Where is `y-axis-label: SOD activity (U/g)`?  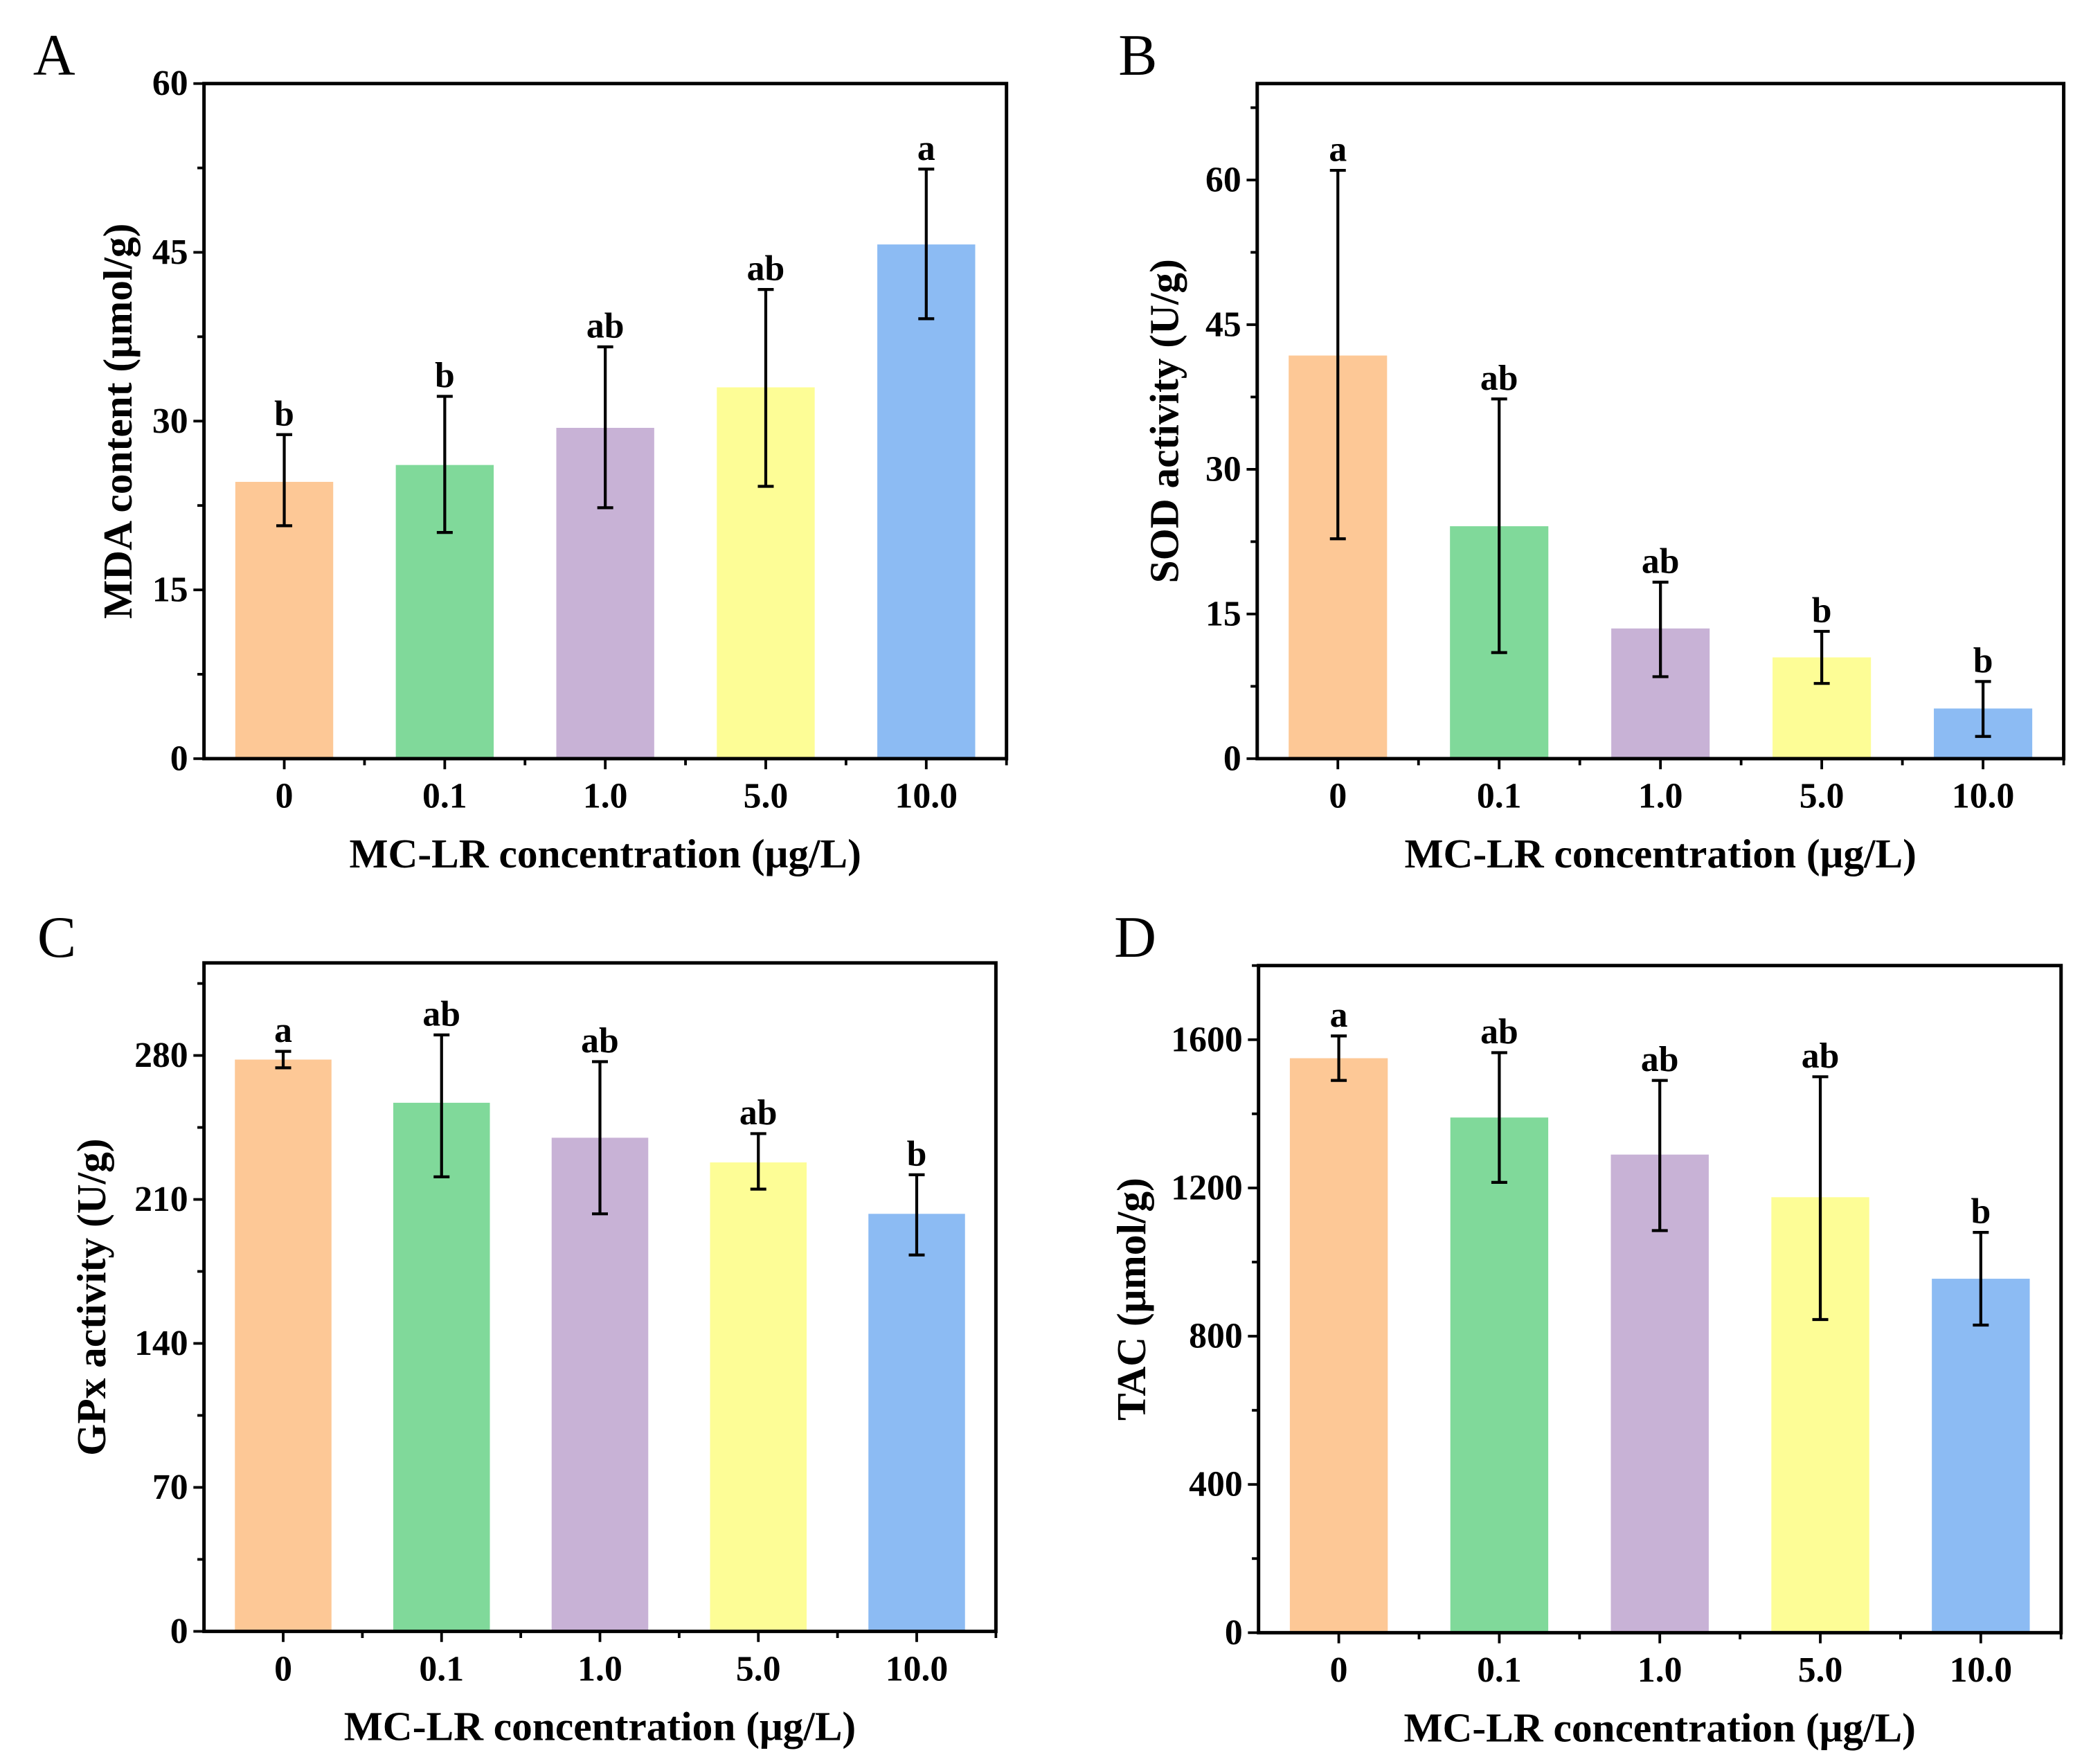 y-axis-label: SOD activity (U/g) is located at coordinates (1164, 421).